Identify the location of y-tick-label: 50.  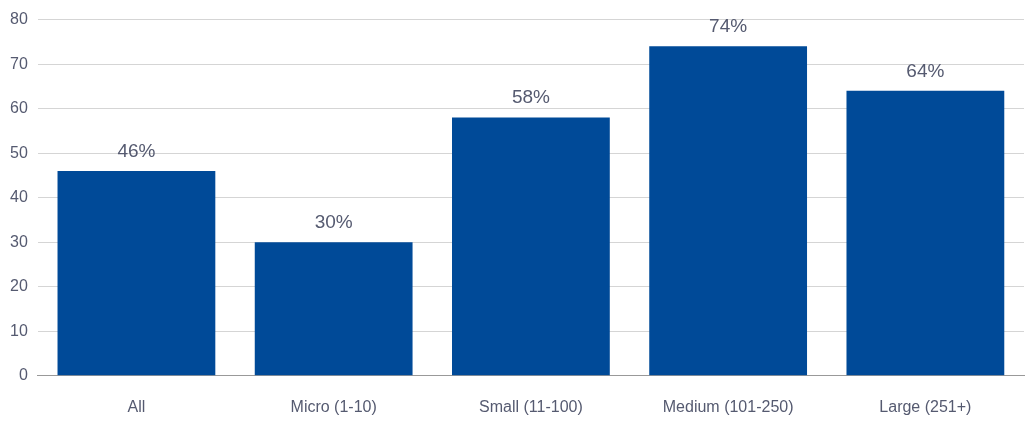
(19, 152).